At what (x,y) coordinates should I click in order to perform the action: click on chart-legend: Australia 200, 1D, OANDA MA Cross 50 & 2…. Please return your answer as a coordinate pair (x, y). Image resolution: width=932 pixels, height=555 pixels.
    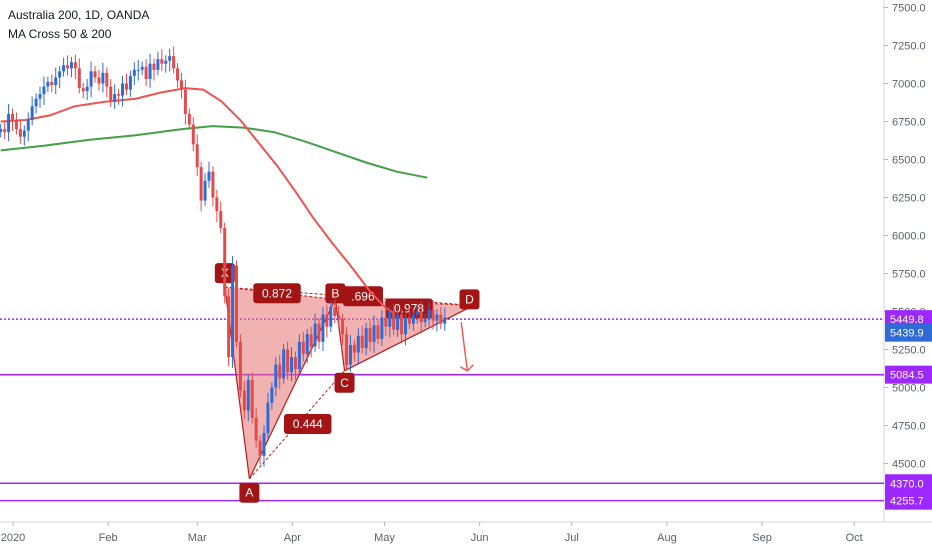
    Looking at the image, I should click on (78, 25).